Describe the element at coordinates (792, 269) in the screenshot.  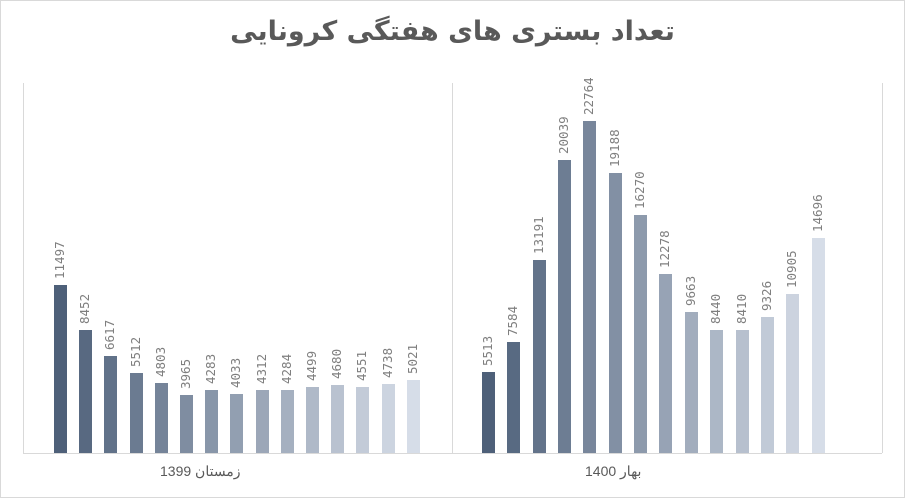
I see `data-label: 10905` at that location.